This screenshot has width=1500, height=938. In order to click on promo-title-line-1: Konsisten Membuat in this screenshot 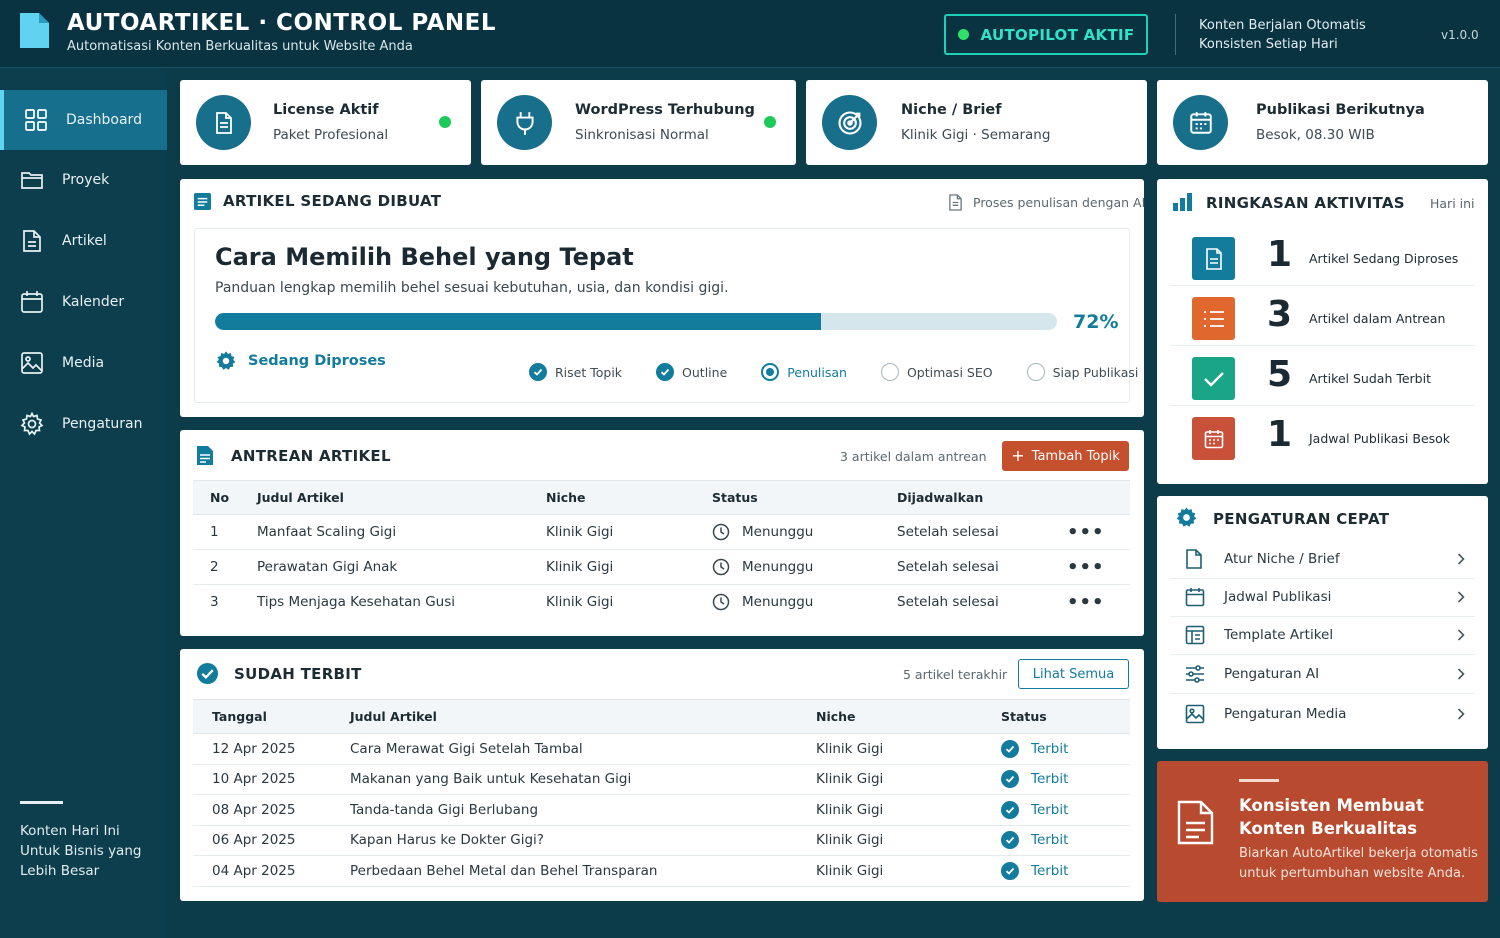, I will do `click(1331, 805)`.